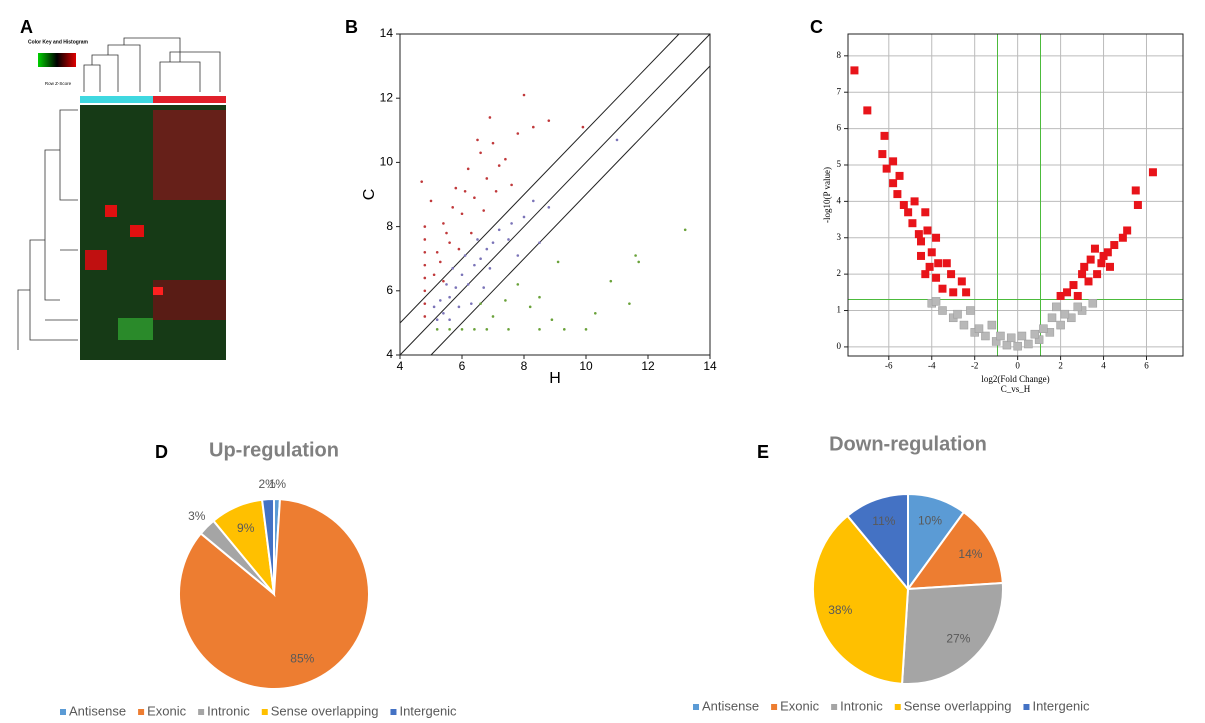 The width and height of the screenshot is (1205, 723). I want to click on y-axis-label: -log10(P value), so click(827, 195).